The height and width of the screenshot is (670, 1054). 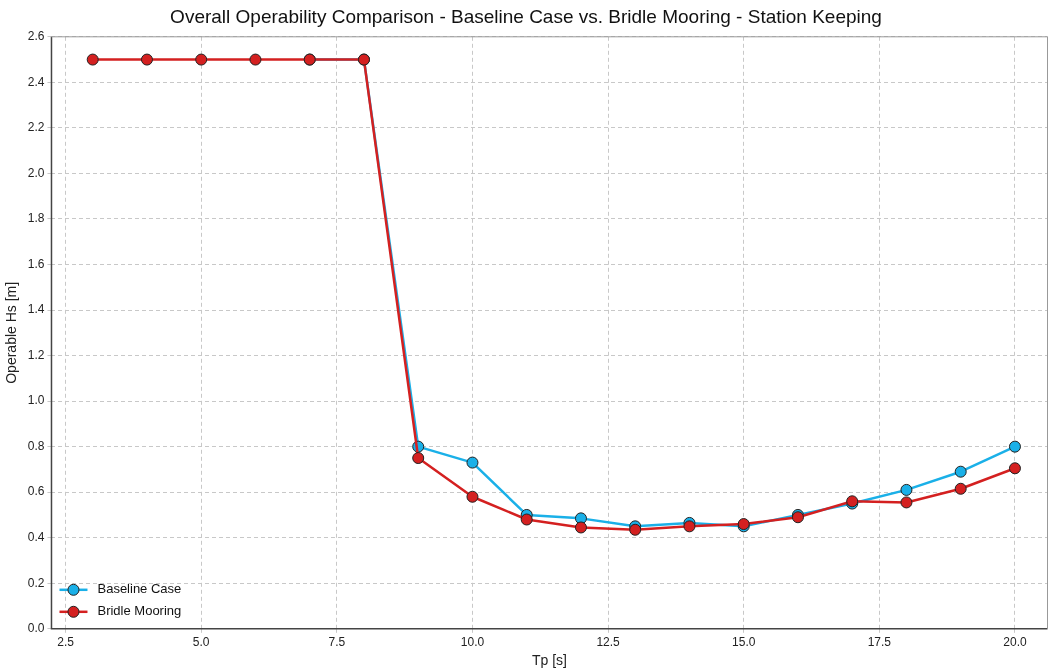 I want to click on y-tick-label: 1.6, so click(x=36, y=263).